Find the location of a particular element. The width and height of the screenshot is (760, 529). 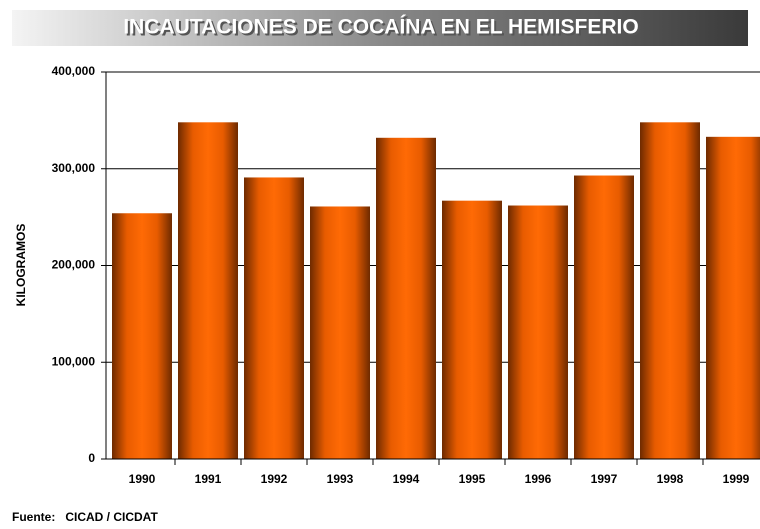

title-banner is located at coordinates (380, 28).